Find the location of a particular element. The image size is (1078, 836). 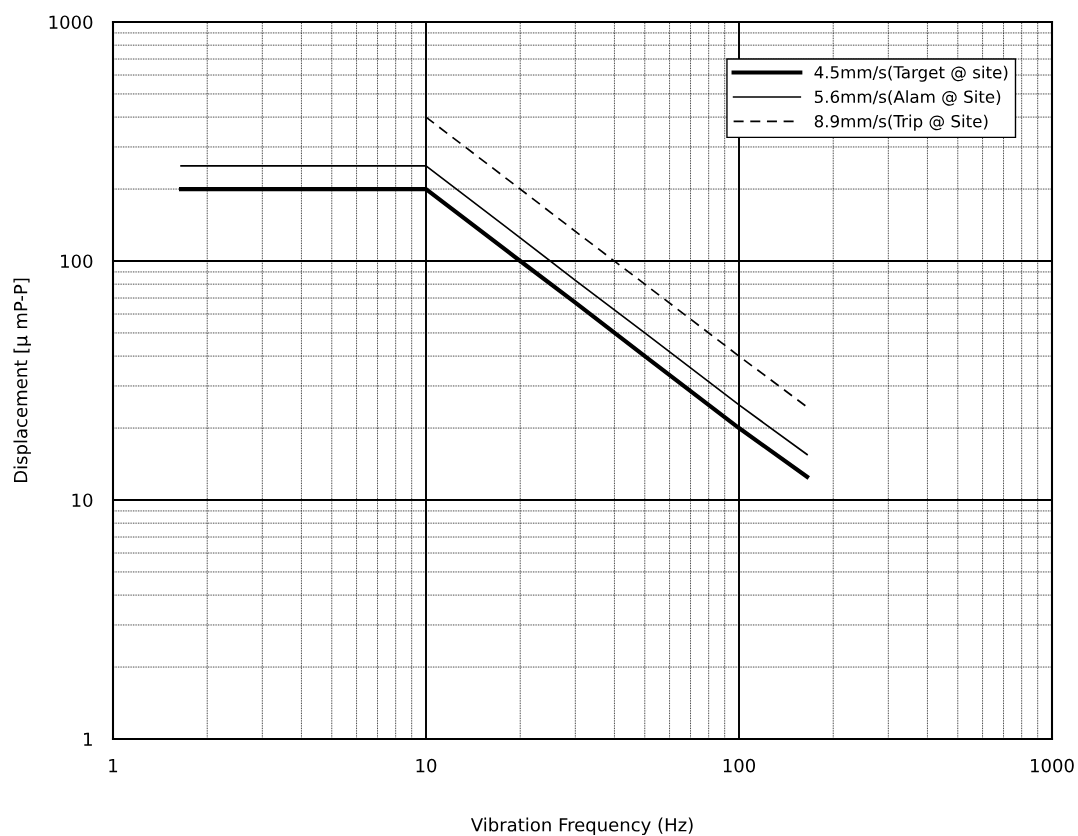

legend-label: 4.5mm/s(Target @ site) is located at coordinates (911, 73).